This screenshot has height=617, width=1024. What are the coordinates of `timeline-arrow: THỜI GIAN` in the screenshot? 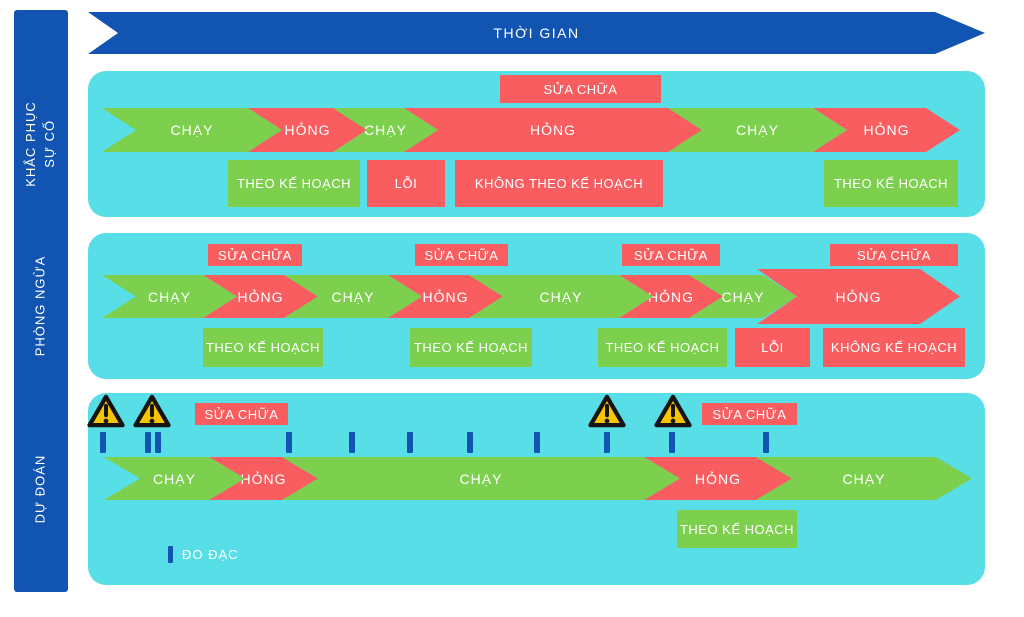 It's located at (536, 33).